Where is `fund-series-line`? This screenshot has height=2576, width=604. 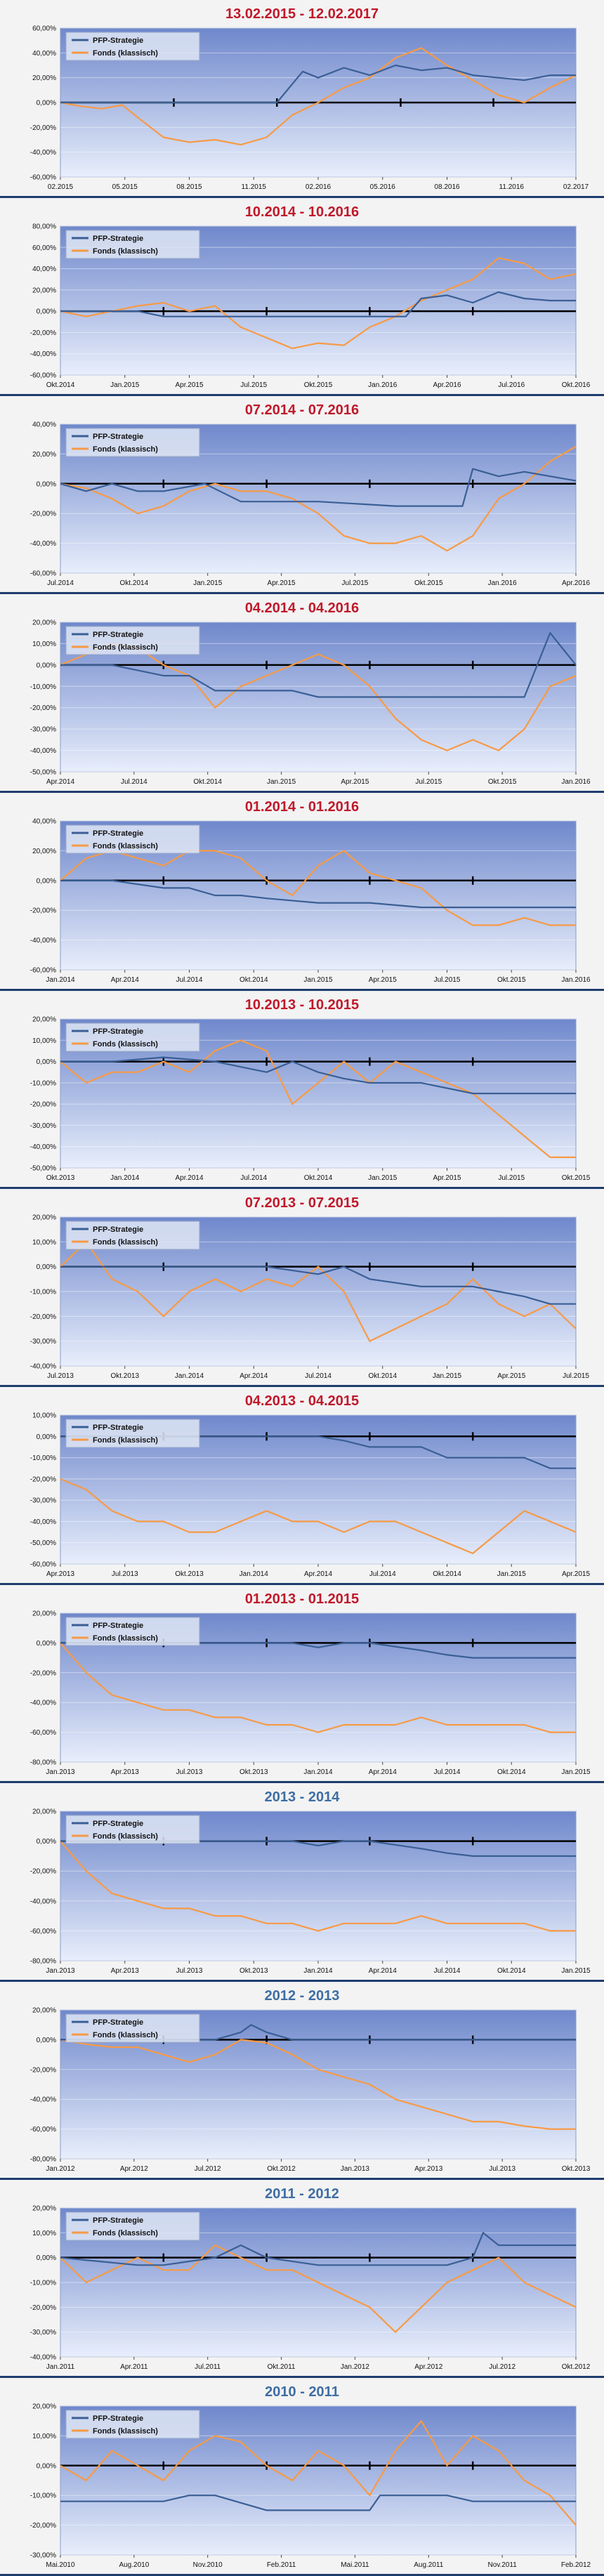
fund-series-line is located at coordinates (318, 2473).